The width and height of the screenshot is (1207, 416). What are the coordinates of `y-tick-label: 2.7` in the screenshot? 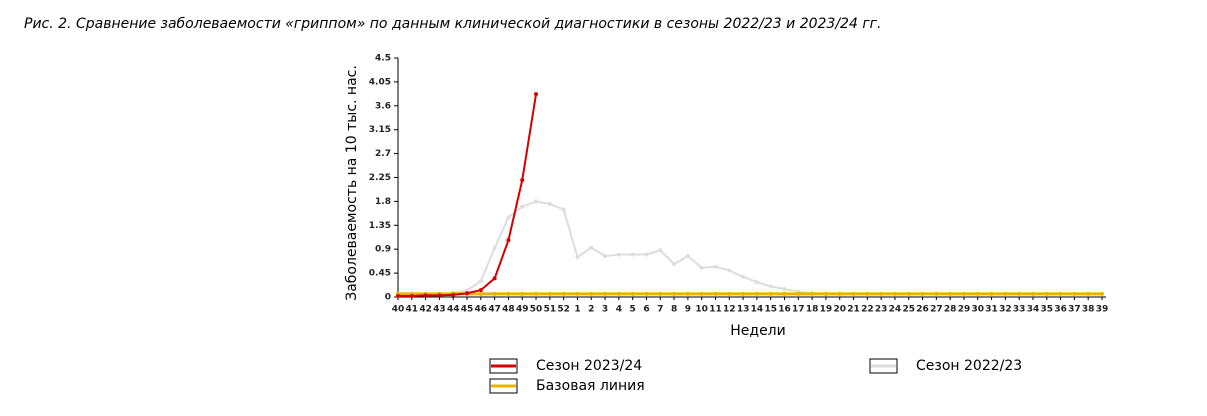 It's located at (383, 154).